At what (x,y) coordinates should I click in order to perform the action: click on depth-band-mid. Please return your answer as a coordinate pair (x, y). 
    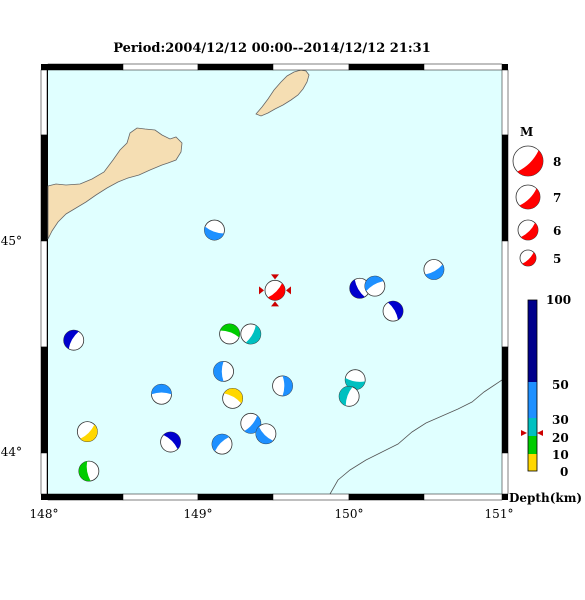
    Looking at the image, I should click on (532, 400).